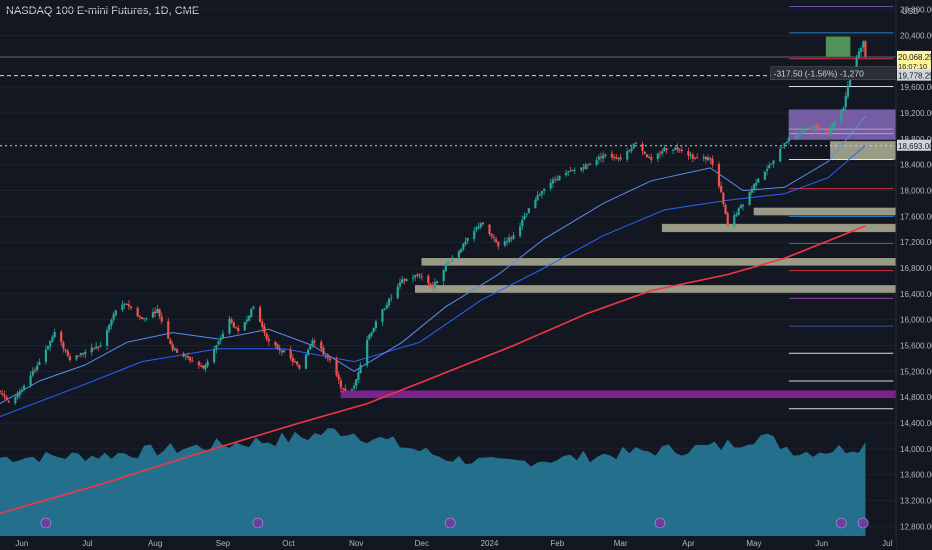  I want to click on last-price-badge-countdown: 16:07:10, so click(912, 66).